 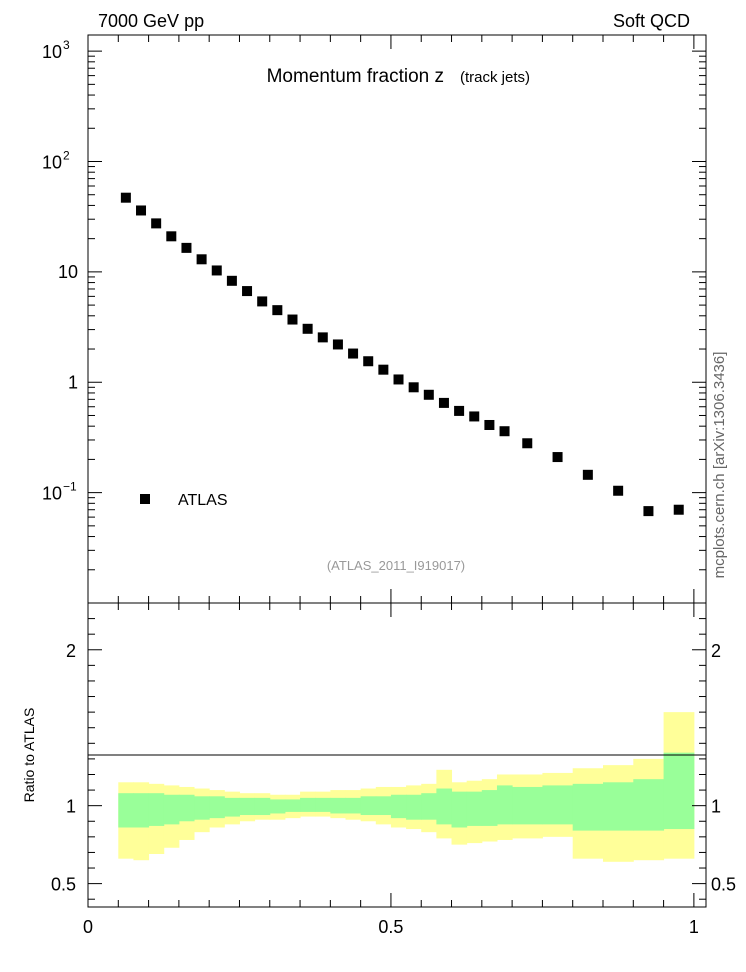 What do you see at coordinates (723, 885) in the screenshot?
I see `ratio-y-tick-label-right: 0.5` at bounding box center [723, 885].